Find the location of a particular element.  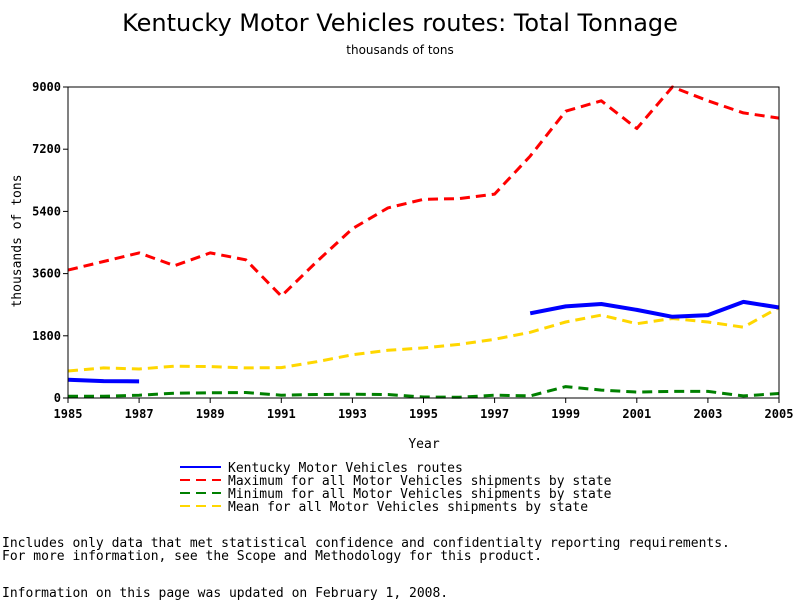

legend-label: Kentucky Motor Vehicles routes is located at coordinates (345, 468).